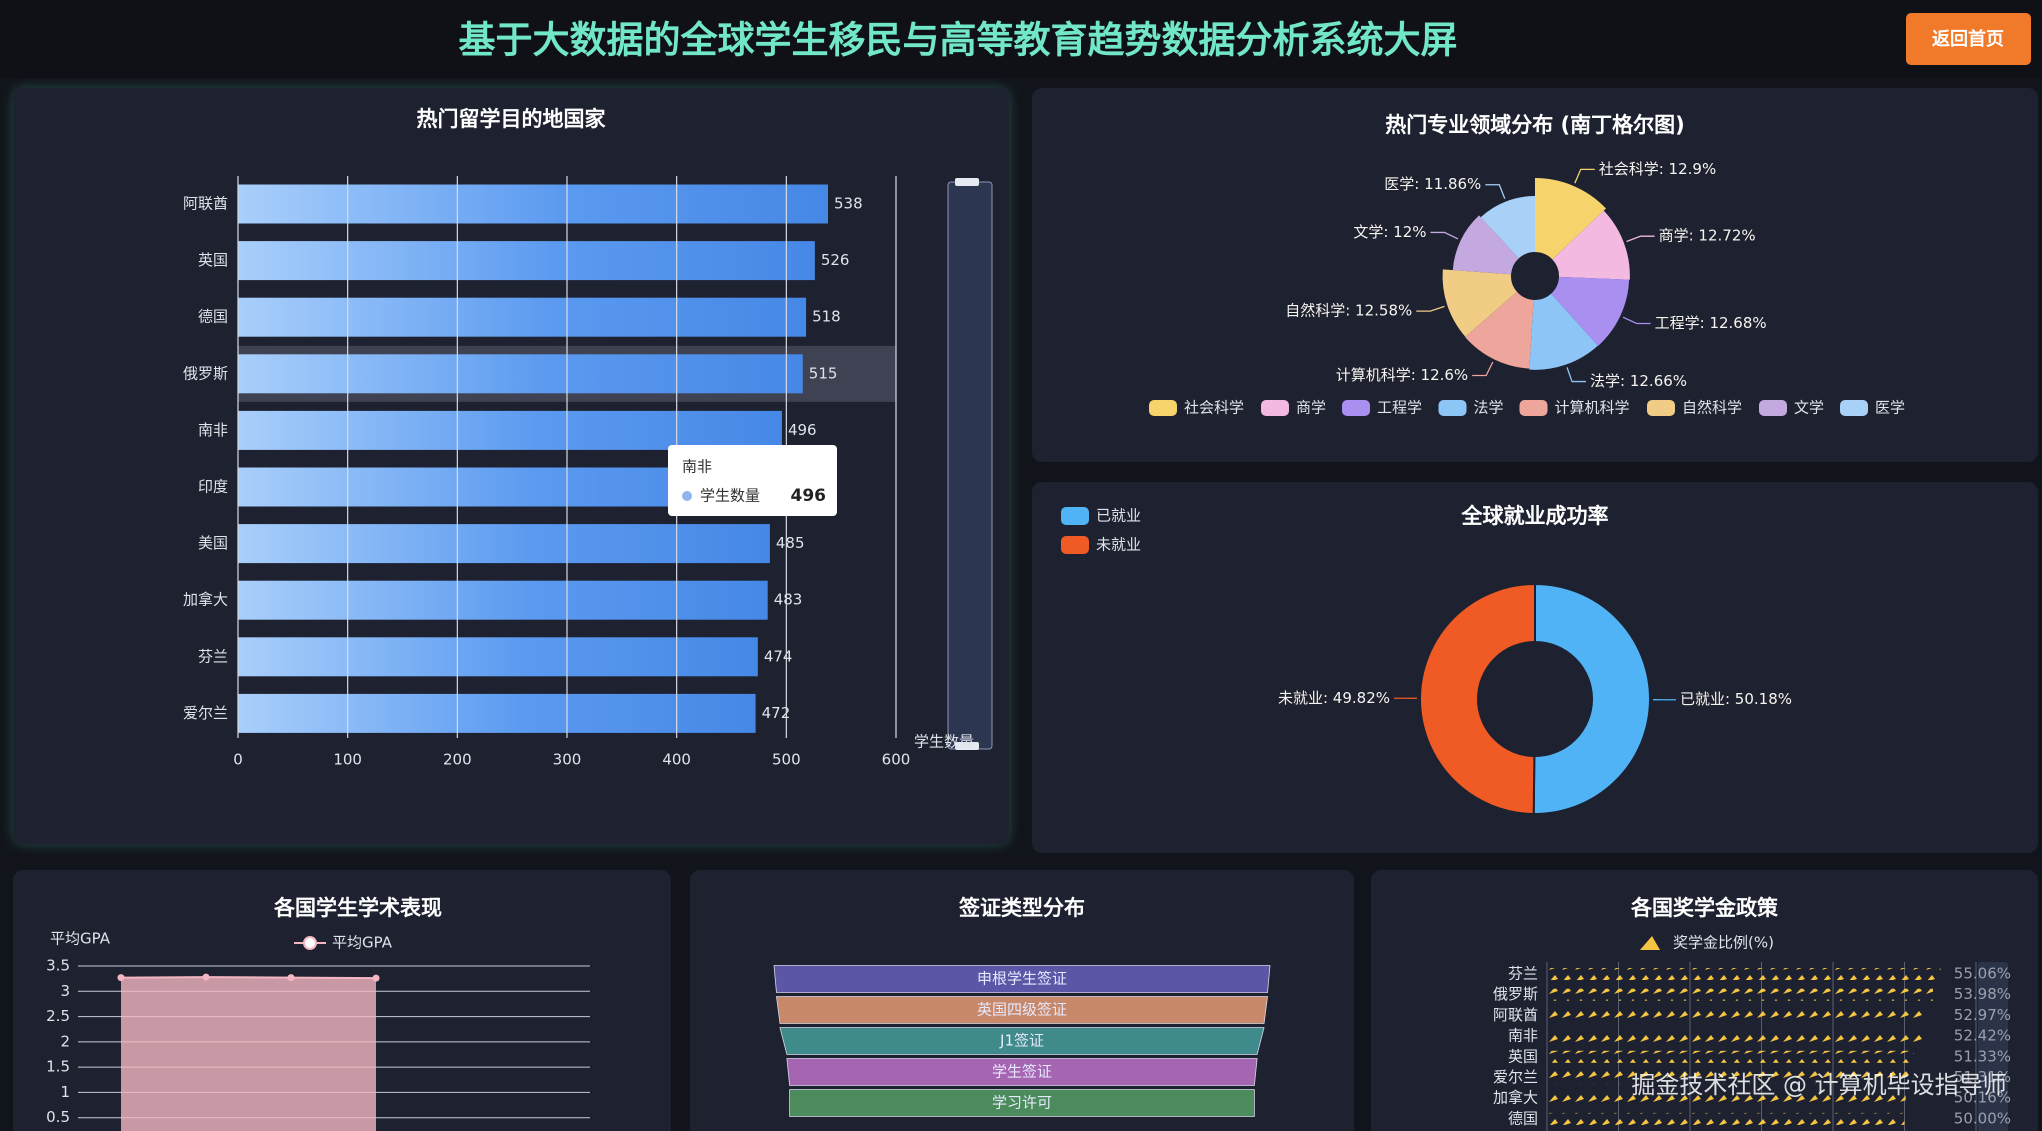  I want to click on data-label: 已就业: 50.18%, so click(1736, 699).